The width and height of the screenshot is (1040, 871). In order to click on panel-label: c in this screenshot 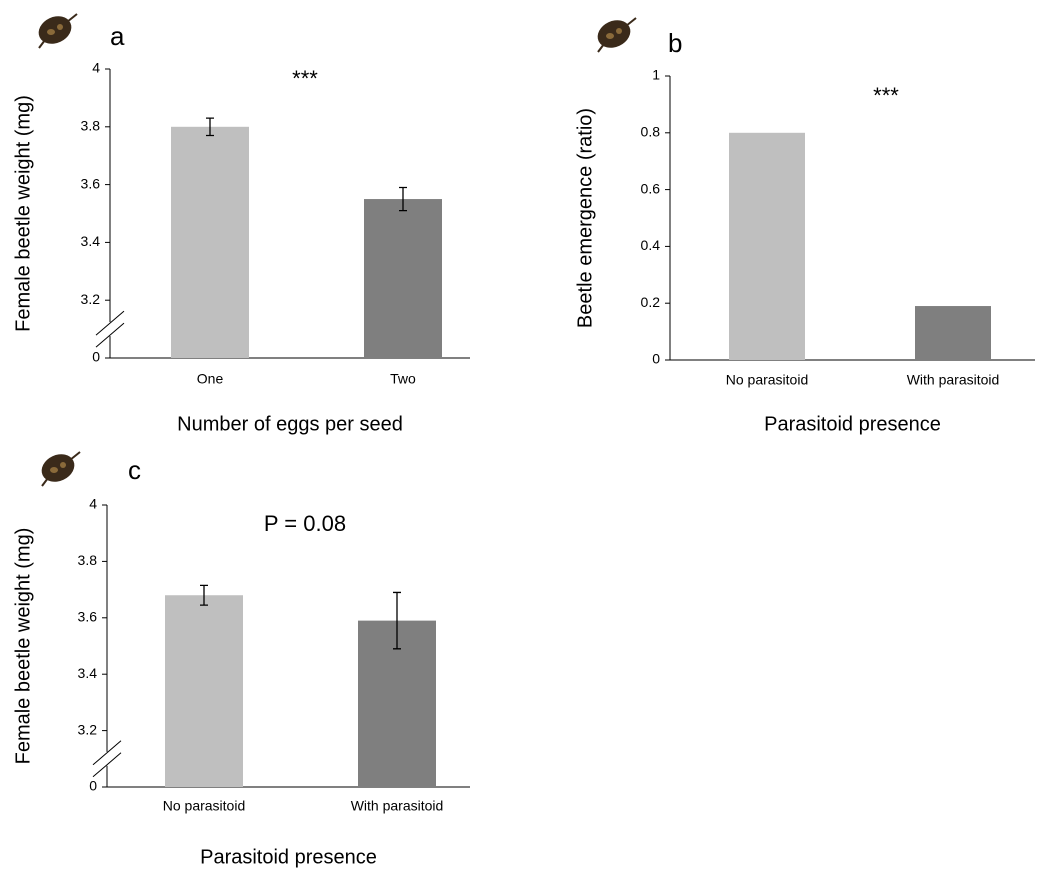, I will do `click(134, 470)`.